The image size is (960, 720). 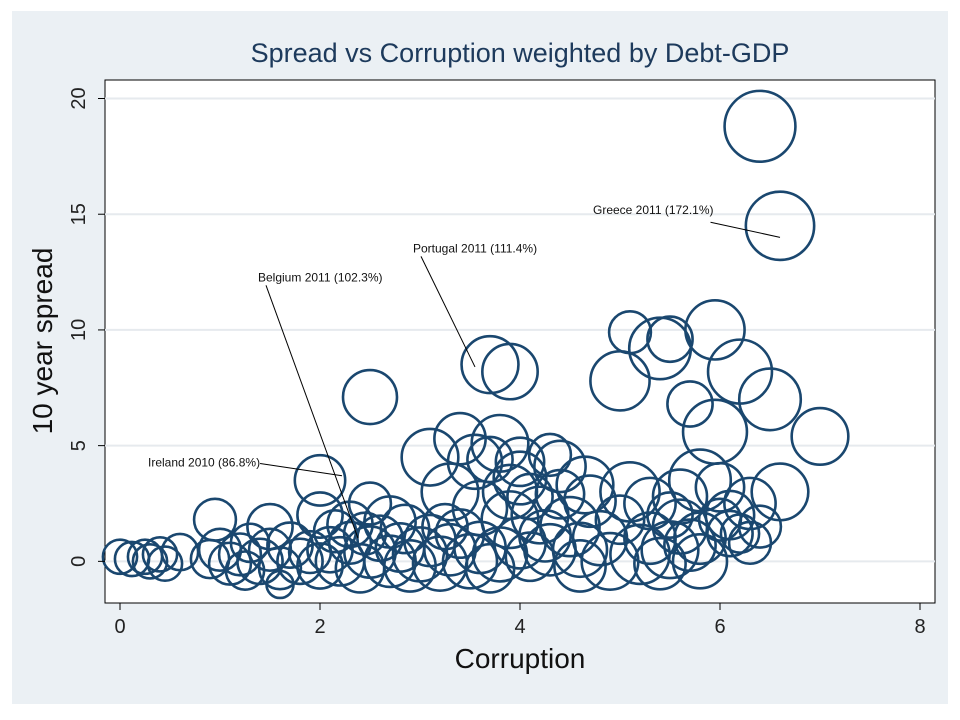 What do you see at coordinates (919, 627) in the screenshot?
I see `x-tick-label: 8` at bounding box center [919, 627].